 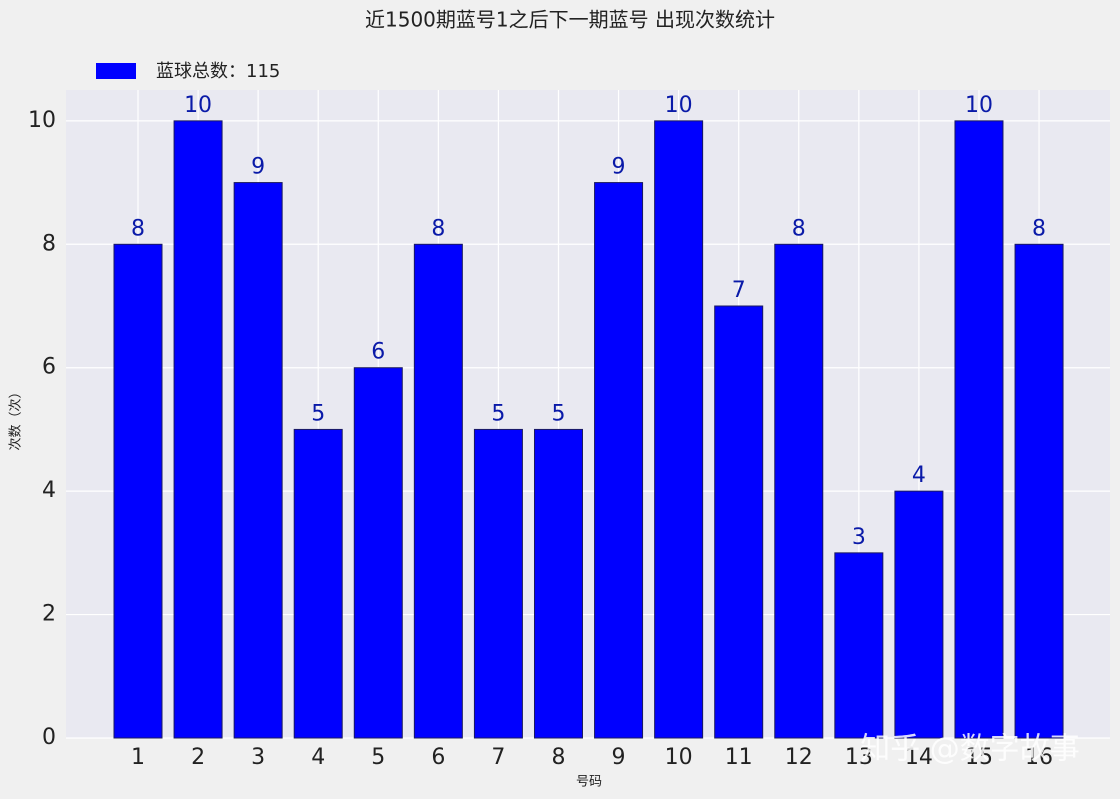 I want to click on chart-title: 近1500期蓝号1之后下一期蓝号 出现次数统计, so click(x=570, y=20).